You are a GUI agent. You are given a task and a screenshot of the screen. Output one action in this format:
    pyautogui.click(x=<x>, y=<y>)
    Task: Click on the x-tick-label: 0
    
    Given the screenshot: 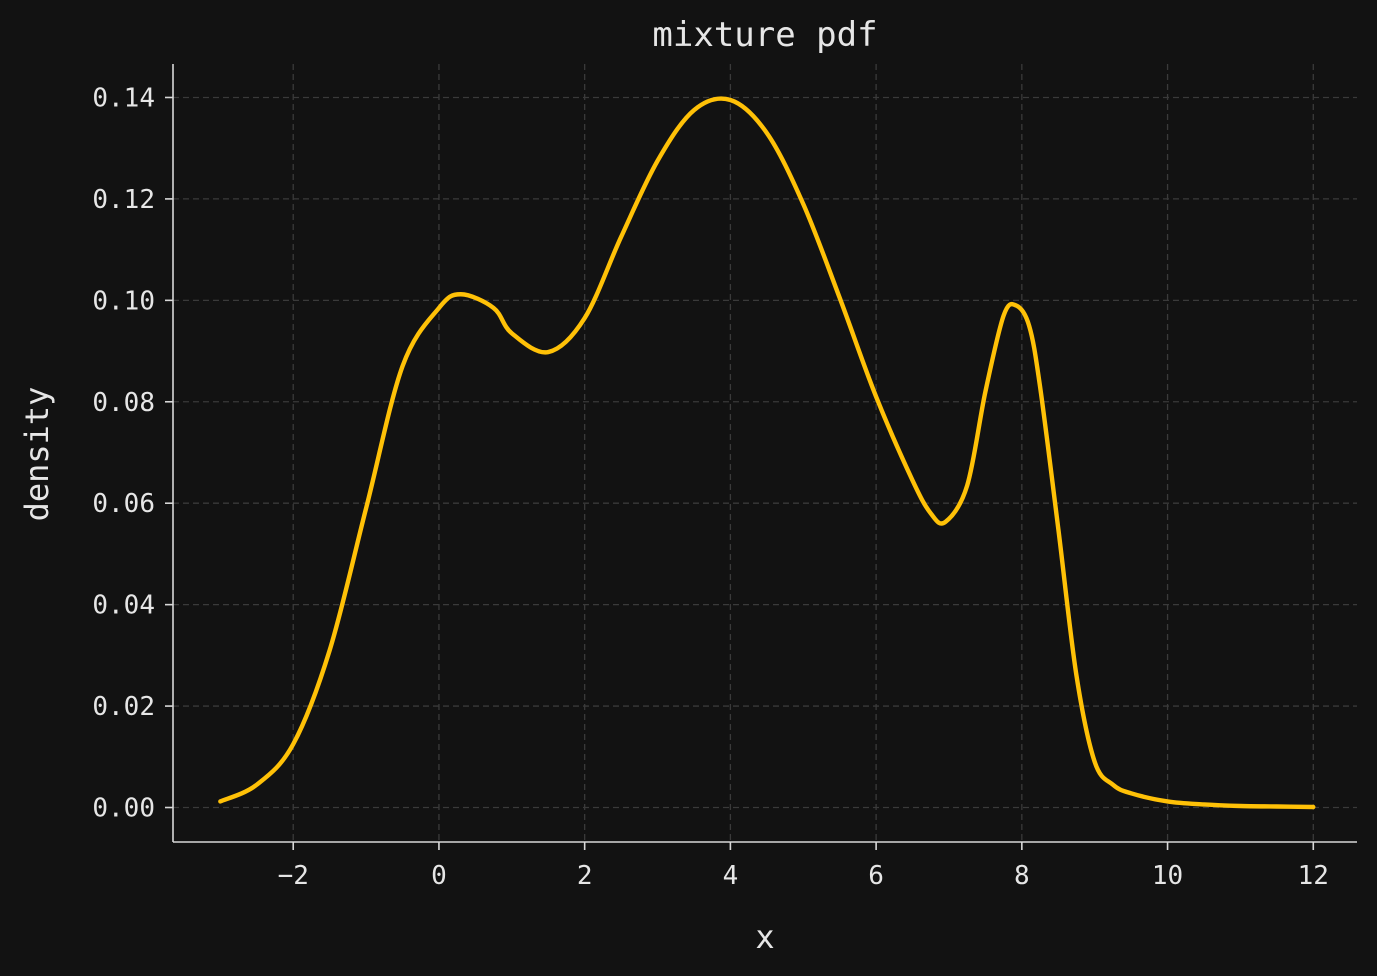 What is the action you would take?
    pyautogui.click(x=439, y=876)
    